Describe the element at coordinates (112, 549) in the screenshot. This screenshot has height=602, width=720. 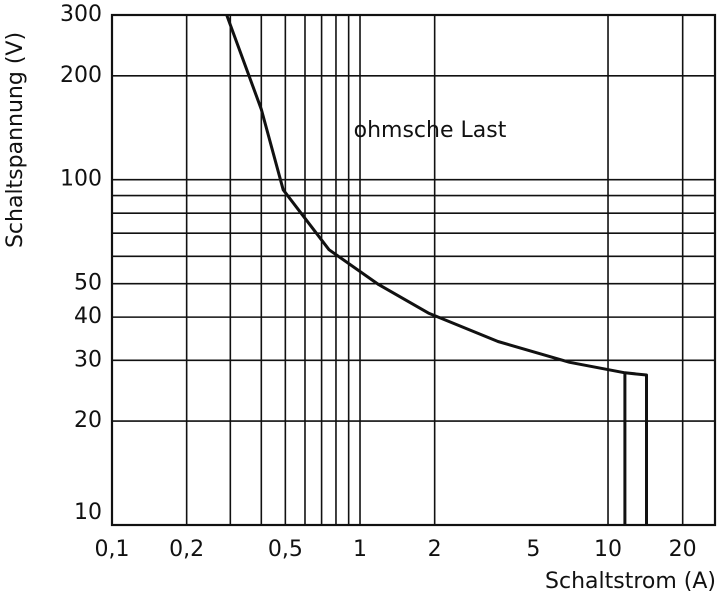
I see `x-tick-label: 0,1` at that location.